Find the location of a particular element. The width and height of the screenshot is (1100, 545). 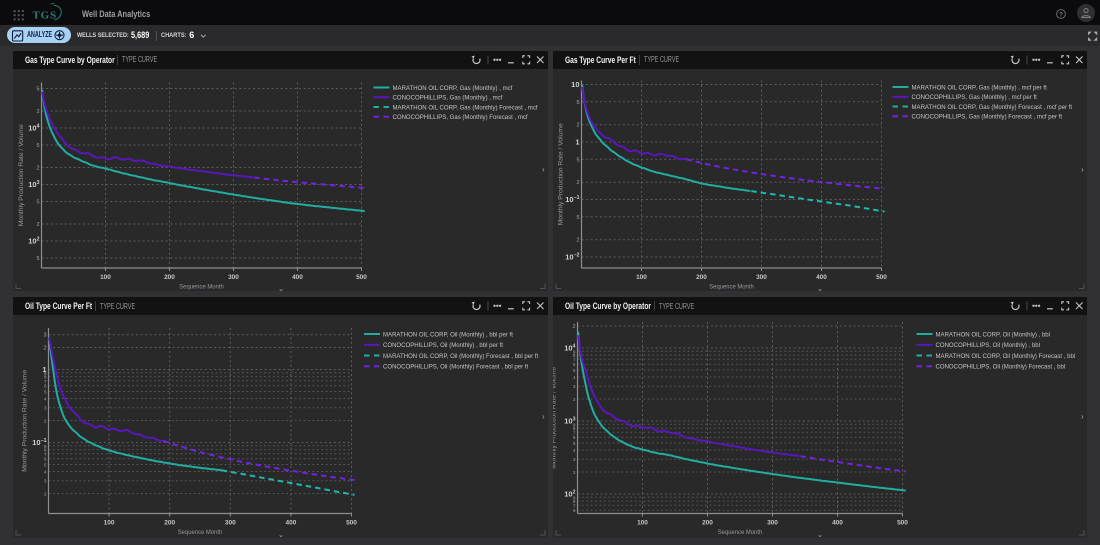

svg-text: 10⁻² is located at coordinates (572, 256).